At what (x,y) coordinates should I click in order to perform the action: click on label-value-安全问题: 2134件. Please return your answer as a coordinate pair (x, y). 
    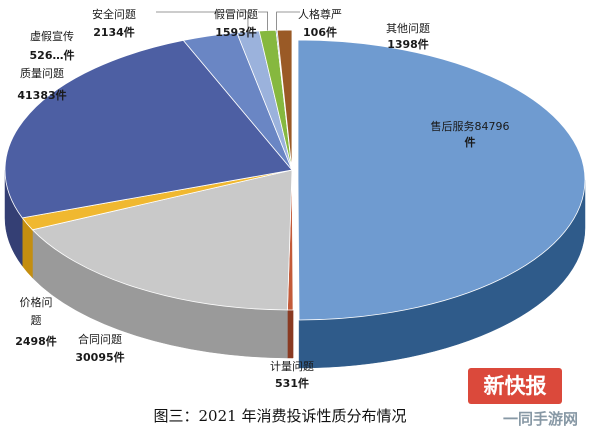
    Looking at the image, I should click on (114, 32).